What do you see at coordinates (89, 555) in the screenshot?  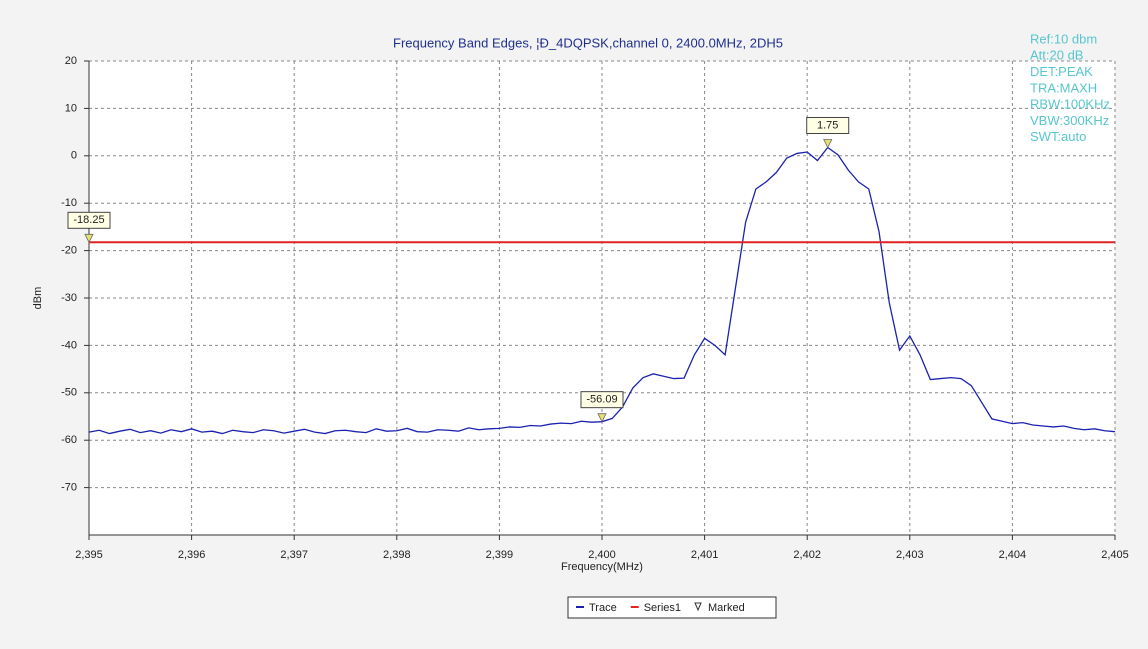 I see `x-tick-label: 2,395` at bounding box center [89, 555].